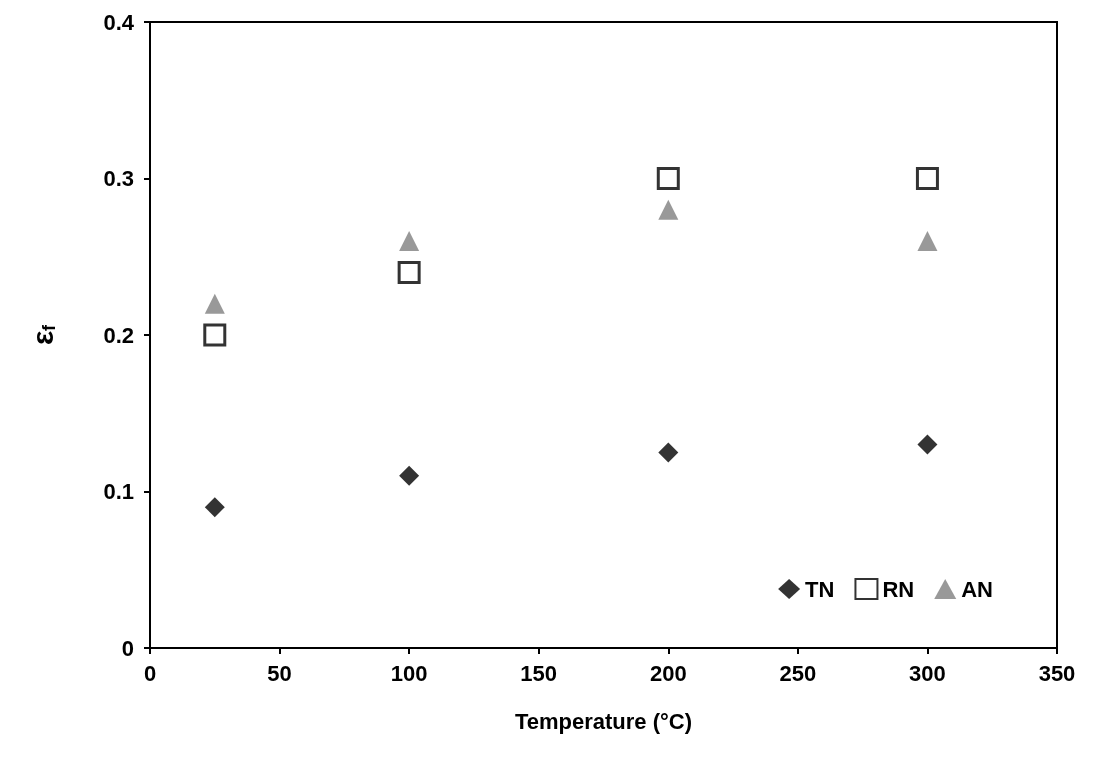 The width and height of the screenshot is (1093, 770). I want to click on x-tick-label: 50, so click(279, 673).